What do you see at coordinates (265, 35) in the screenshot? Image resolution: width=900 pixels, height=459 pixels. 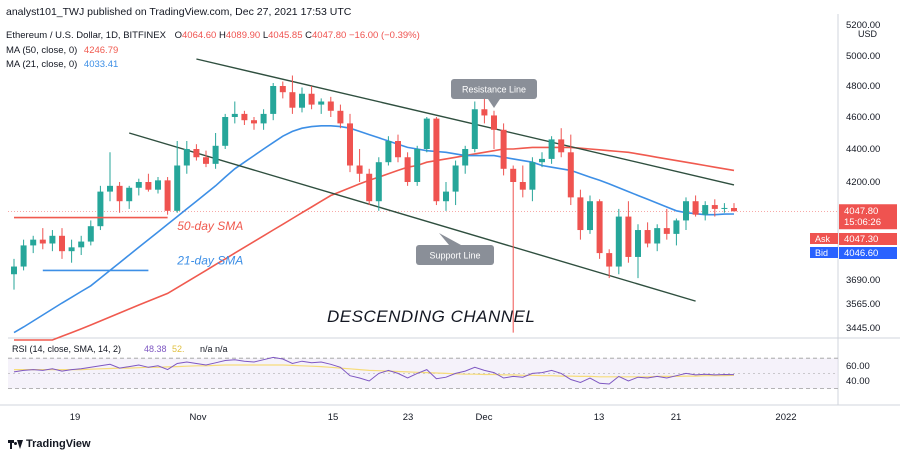 I see `low-label: L` at bounding box center [265, 35].